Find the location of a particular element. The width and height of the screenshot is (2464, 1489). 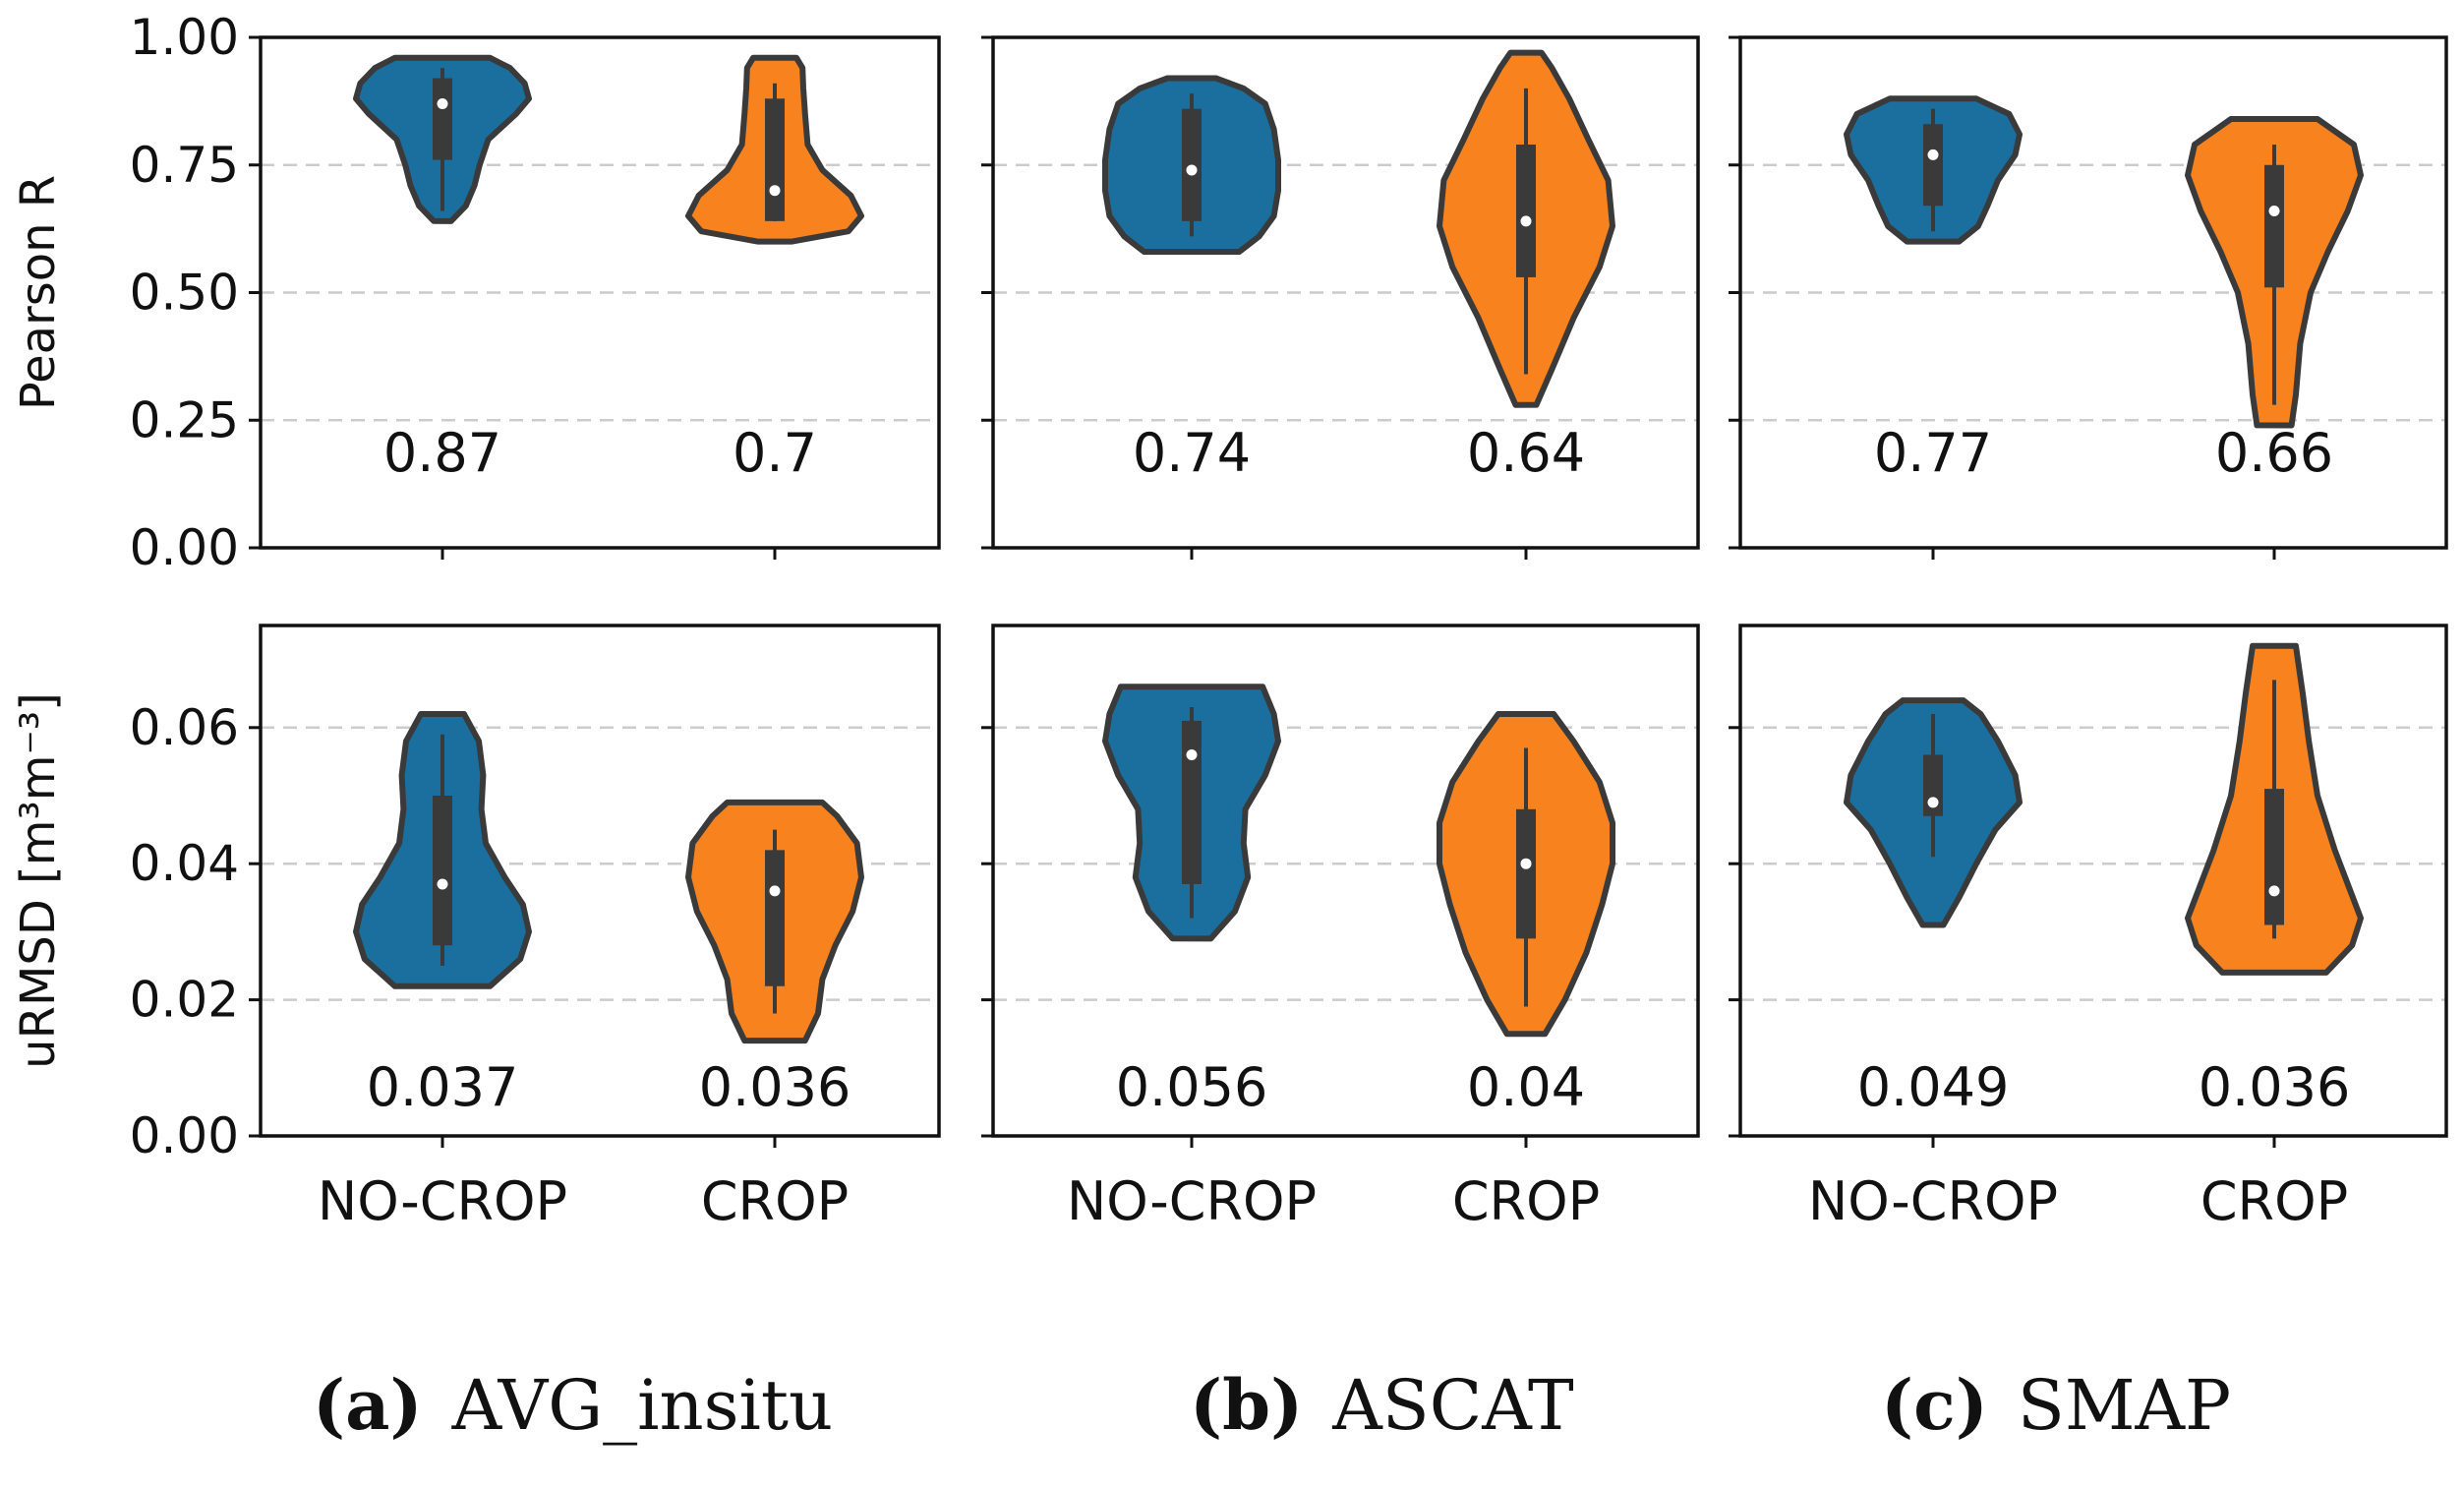

median-value-label: 0.7 is located at coordinates (775, 453).